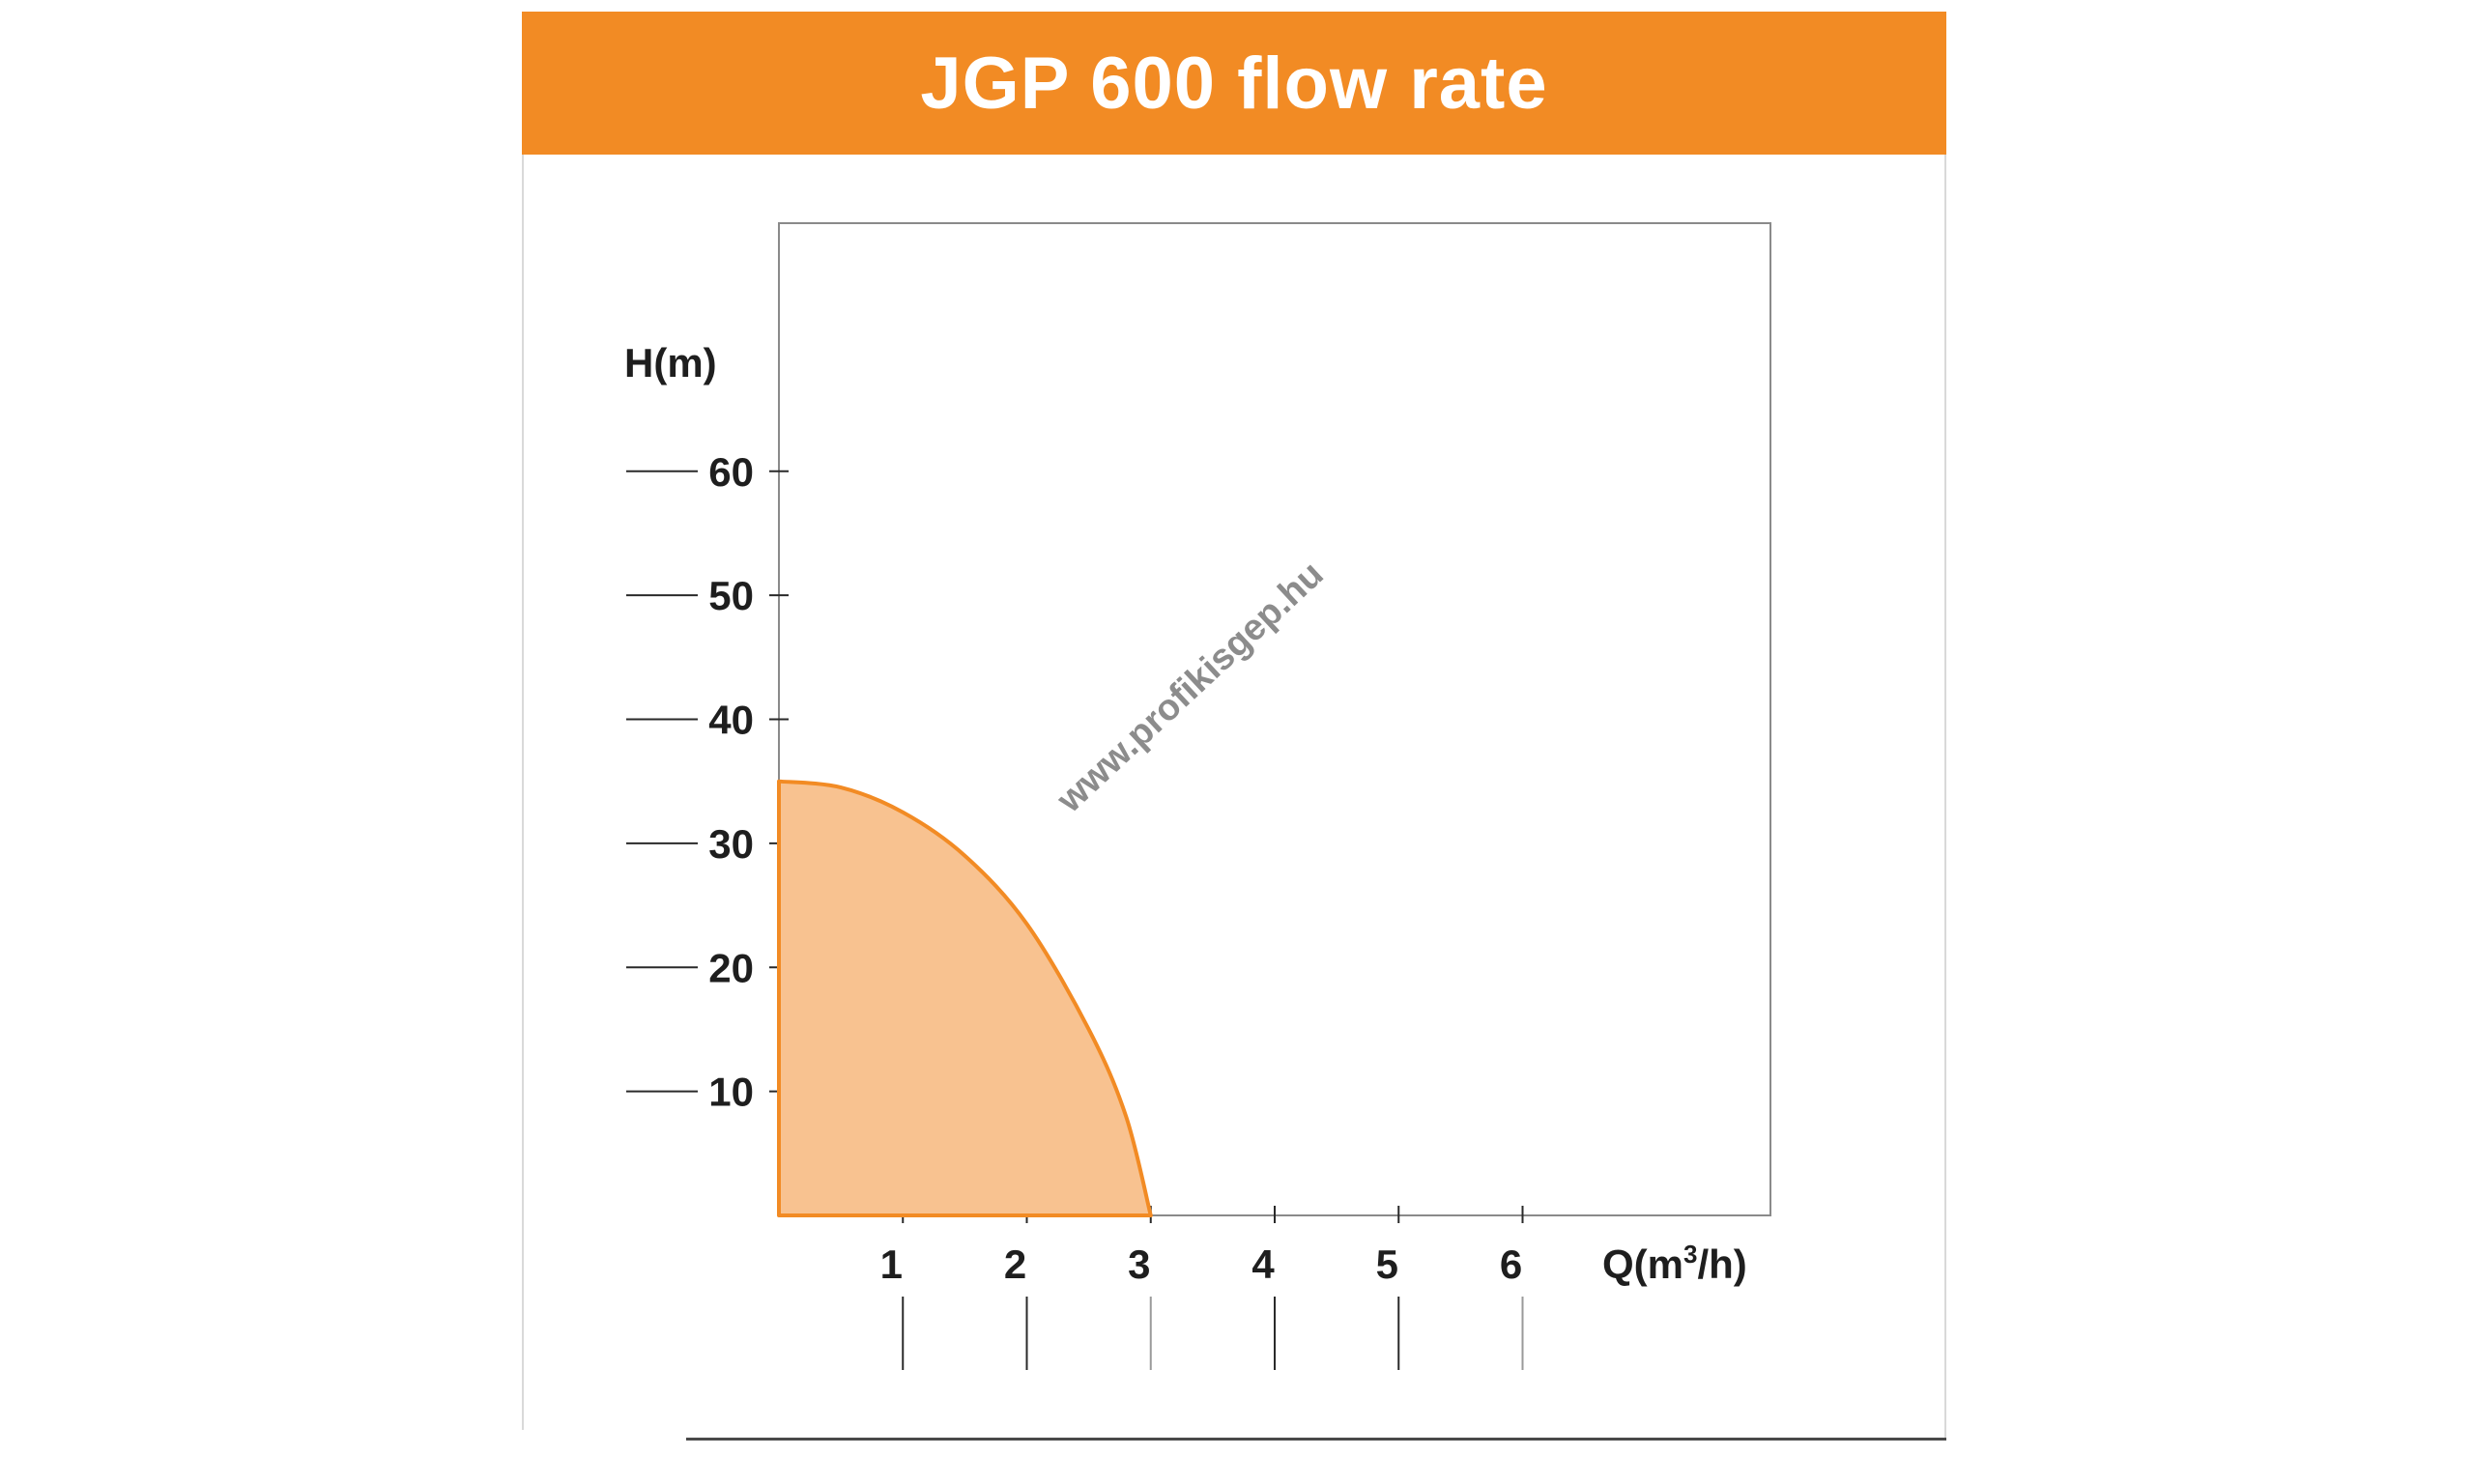 The width and height of the screenshot is (2474, 1484). What do you see at coordinates (731, 1092) in the screenshot?
I see `y-tick-label-10: 10` at bounding box center [731, 1092].